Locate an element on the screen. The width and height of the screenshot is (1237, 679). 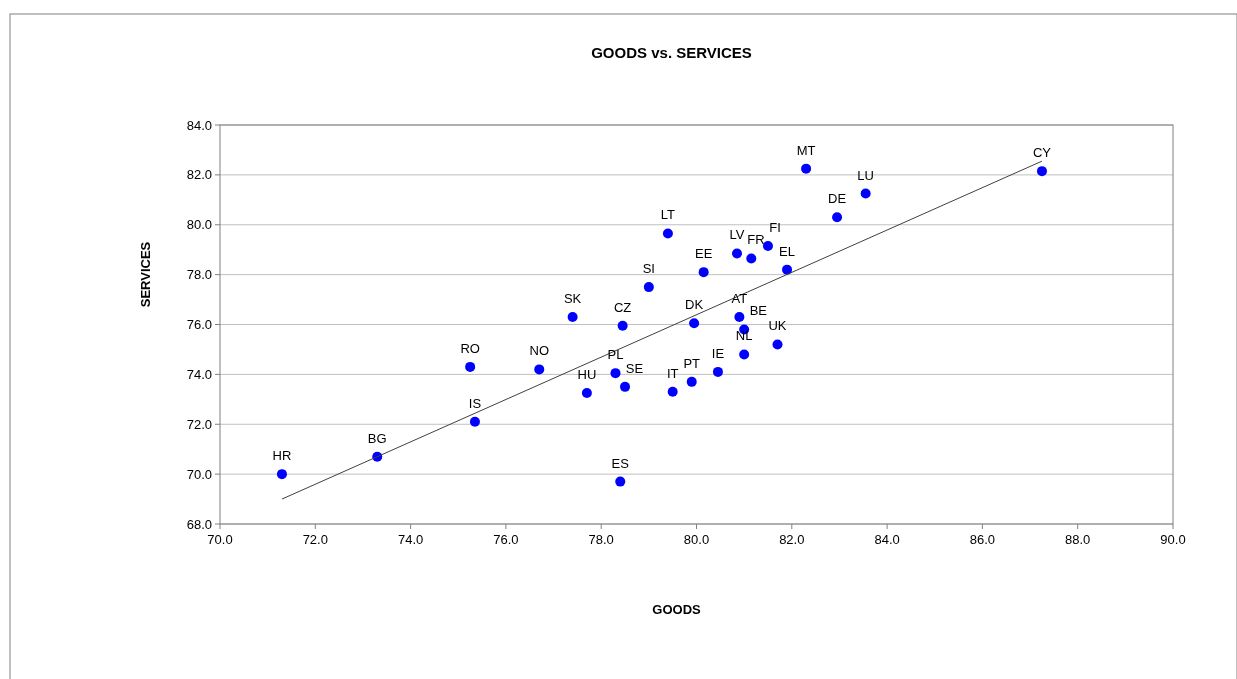
annotation: ES is located at coordinates (620, 463).